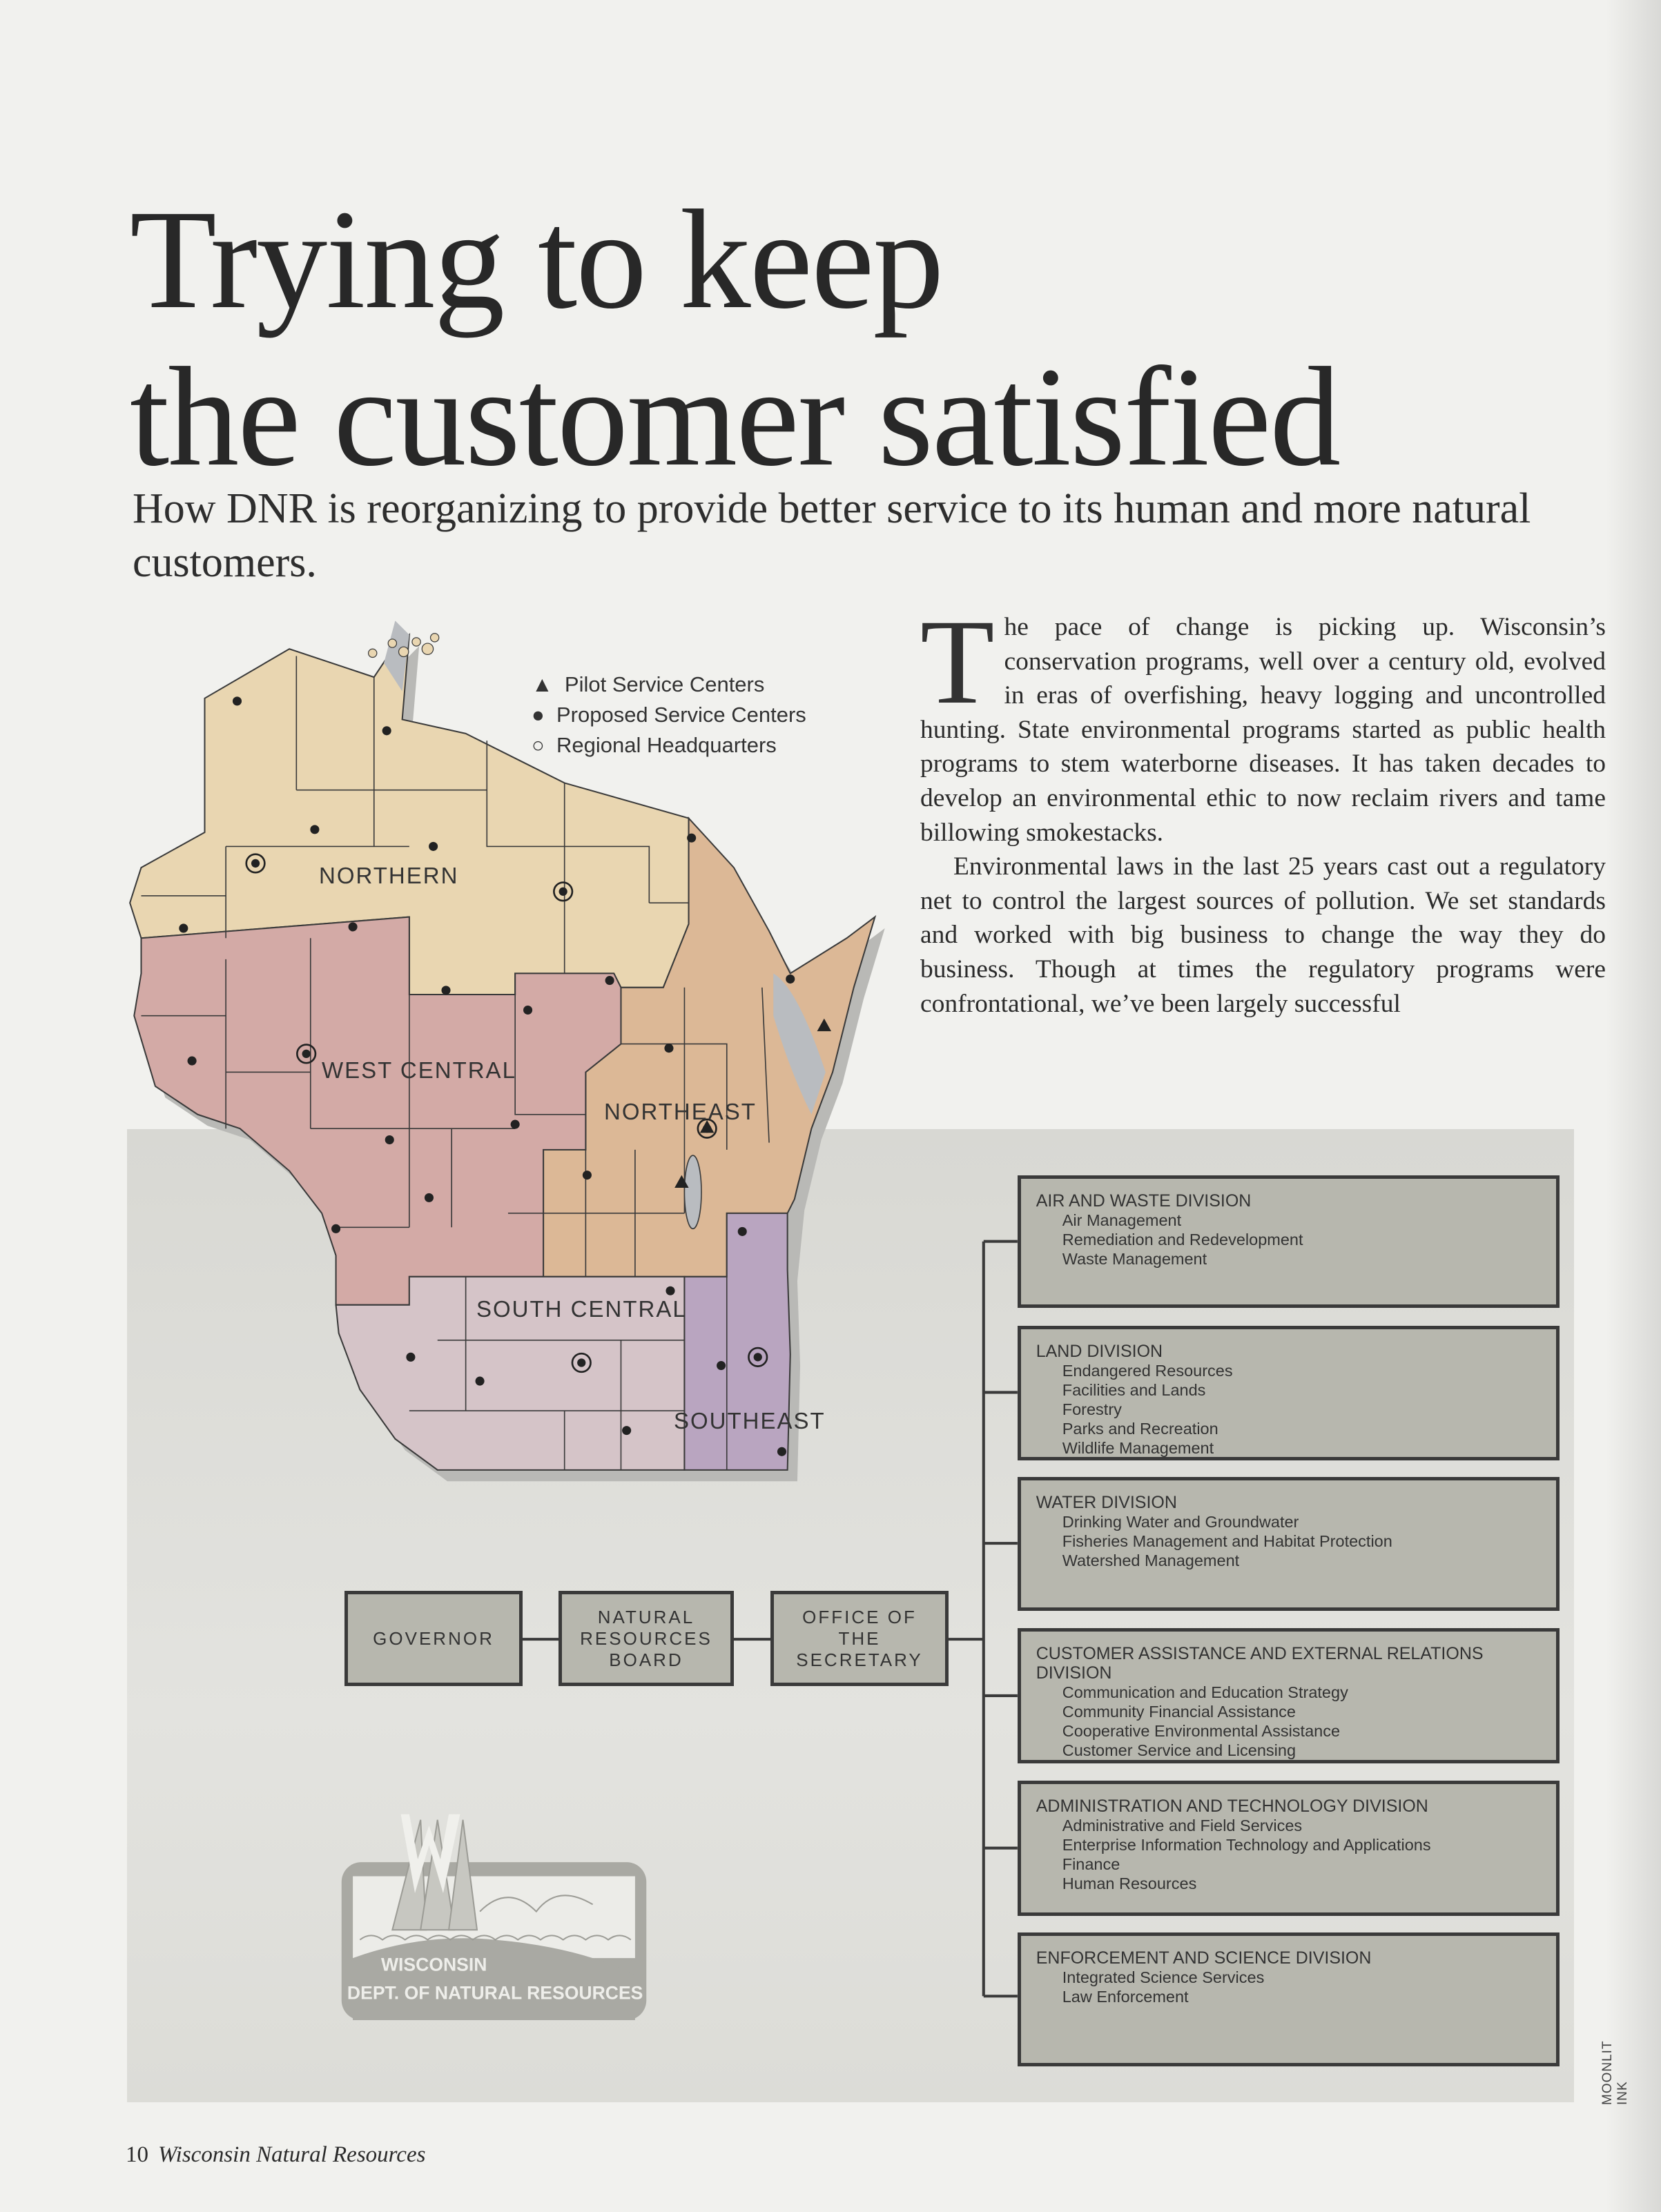  I want to click on title-line-2: the customer satisfied, so click(735, 417).